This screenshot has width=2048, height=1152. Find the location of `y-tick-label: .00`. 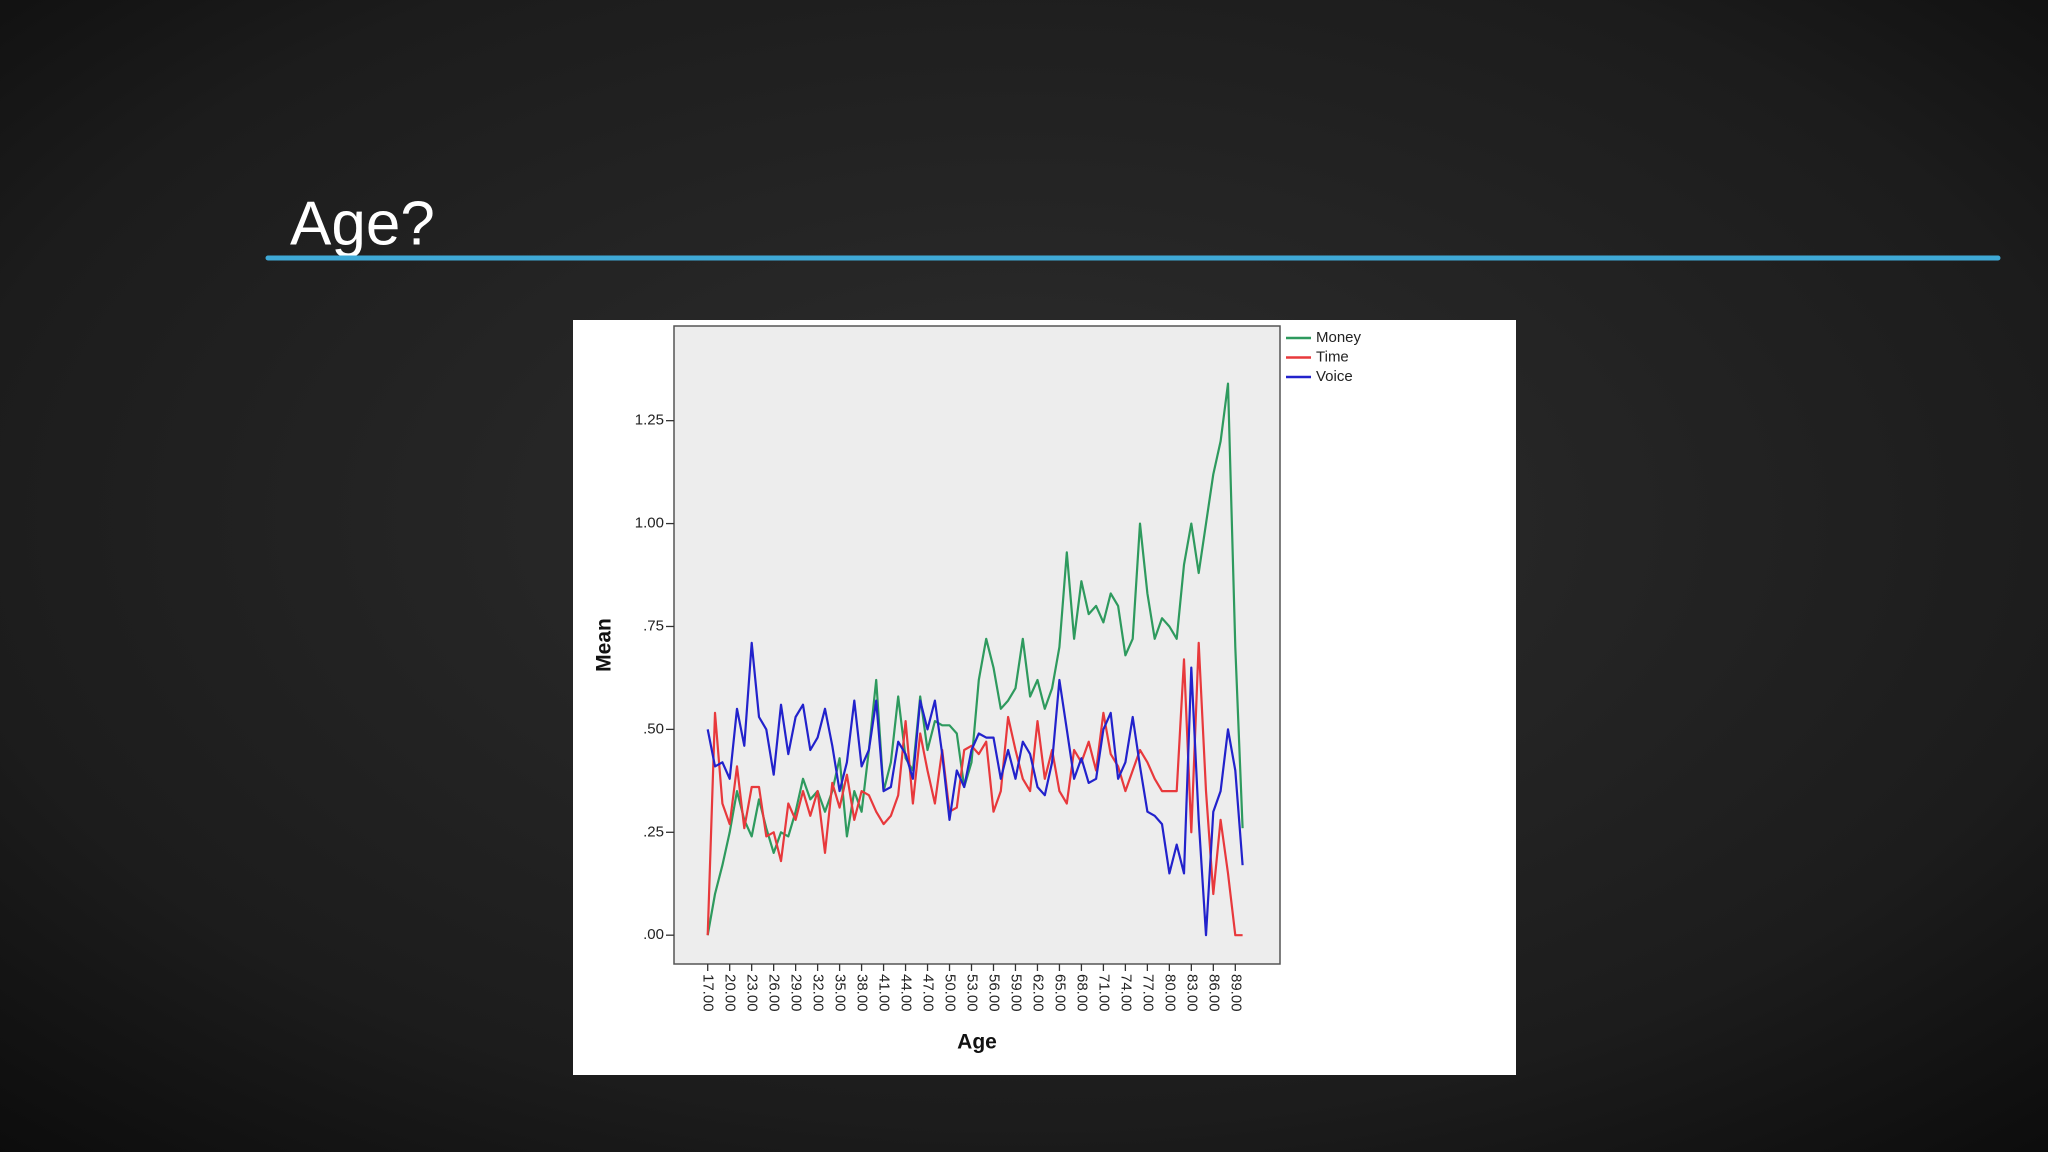

y-tick-label: .00 is located at coordinates (653, 934).